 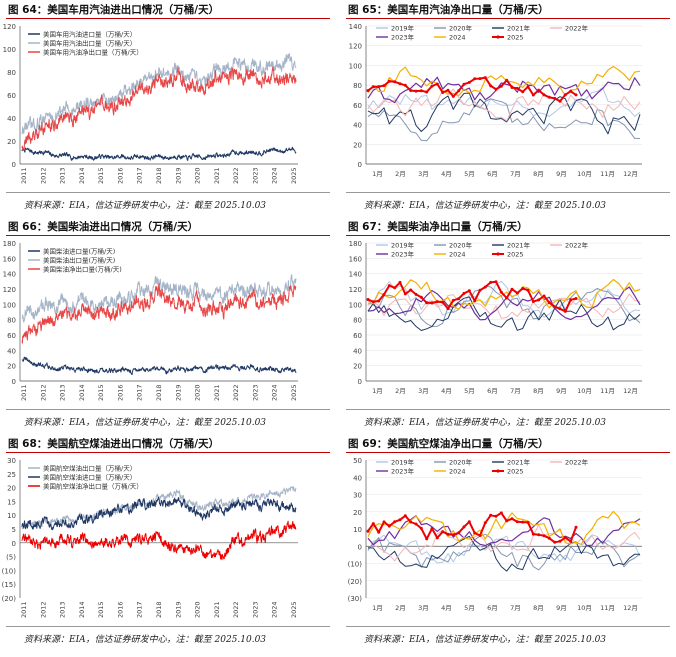 I want to click on x-tick-label: 2022, so click(x=236, y=609).